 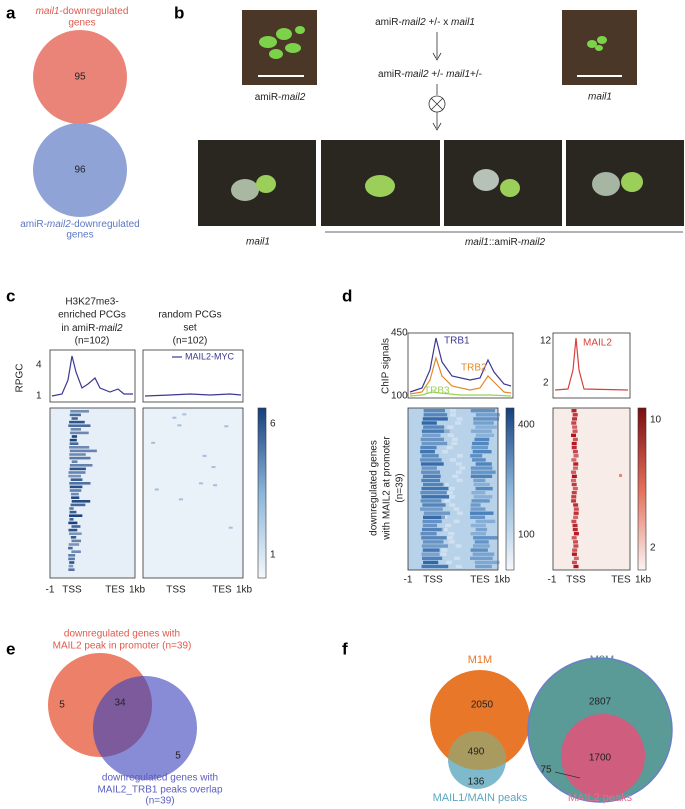 I want to click on venn-count: 95, so click(x=80, y=77).